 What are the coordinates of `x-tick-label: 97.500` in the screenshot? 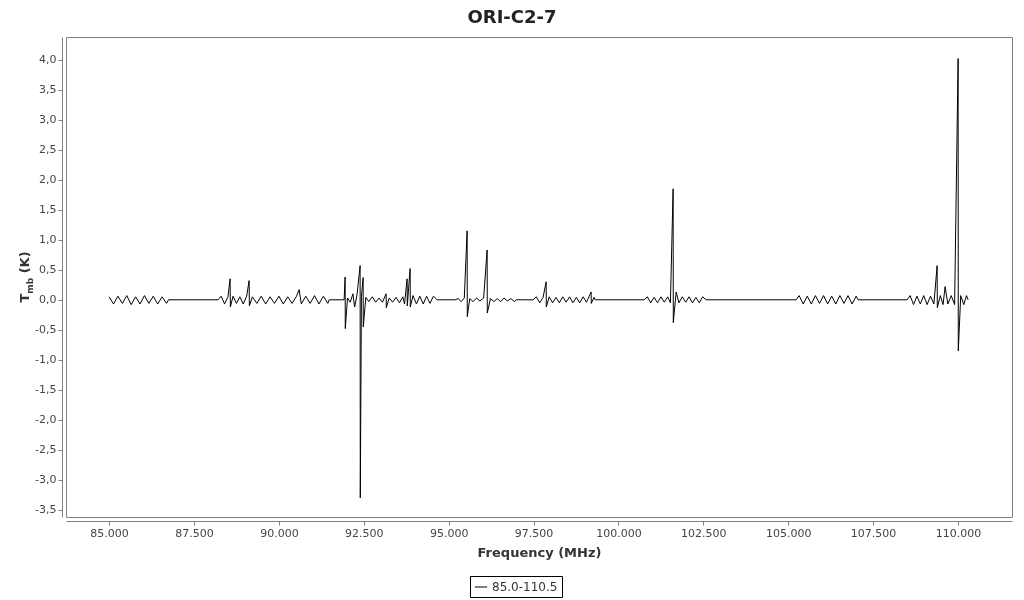 It's located at (534, 533).